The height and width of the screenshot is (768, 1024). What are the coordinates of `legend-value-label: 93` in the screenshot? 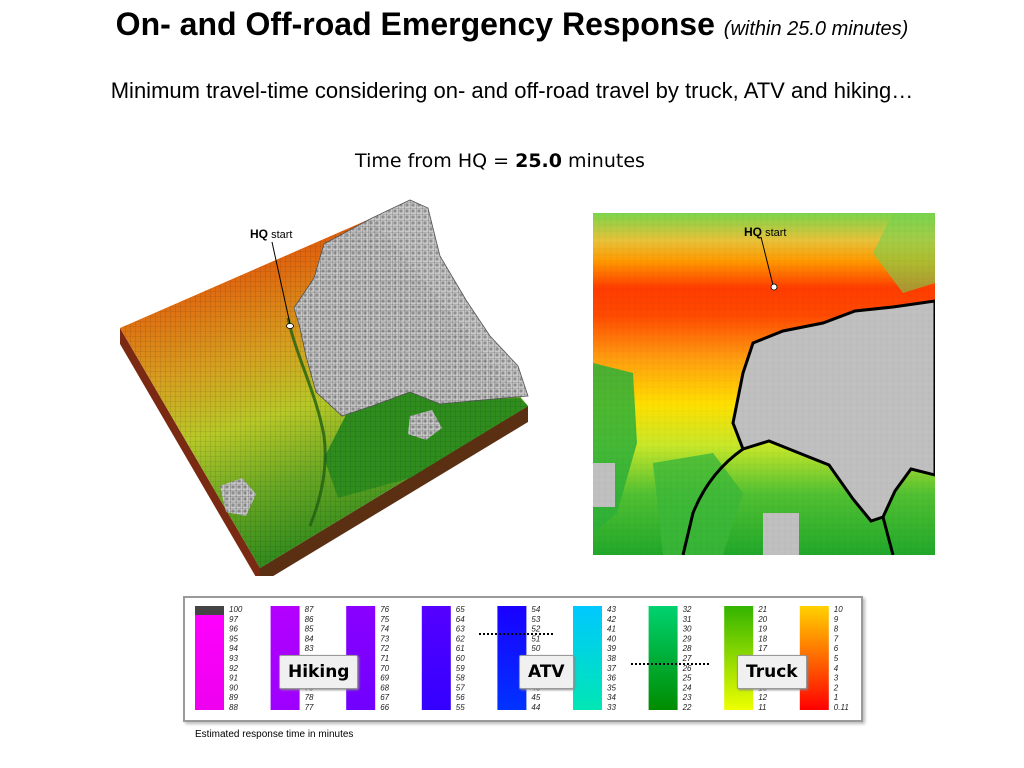 It's located at (233, 658).